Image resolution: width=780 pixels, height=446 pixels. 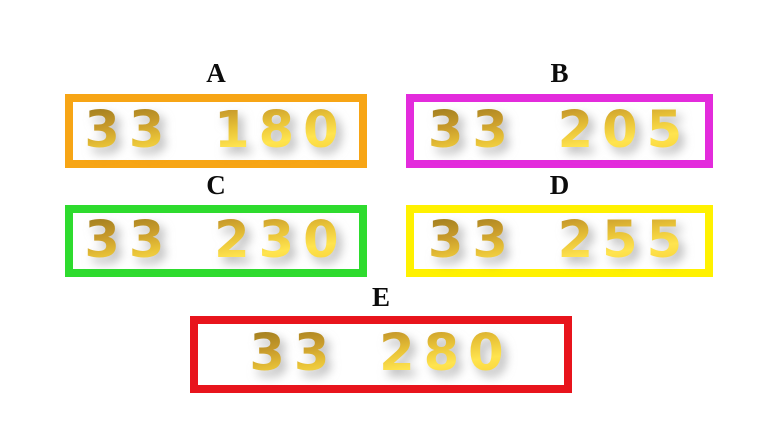 I want to click on option-a-number: 33 180, so click(x=216, y=130).